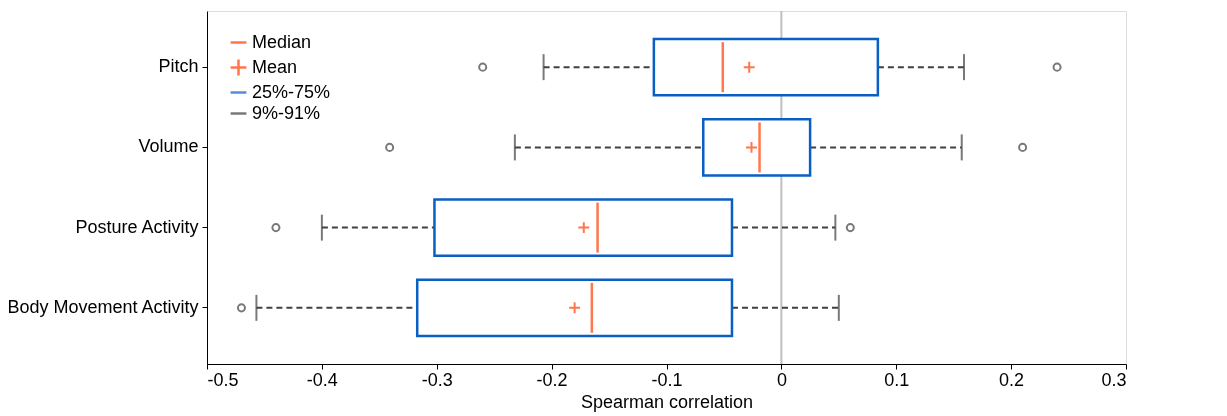  I want to click on y-tick-label: Pitch, so click(178, 66).